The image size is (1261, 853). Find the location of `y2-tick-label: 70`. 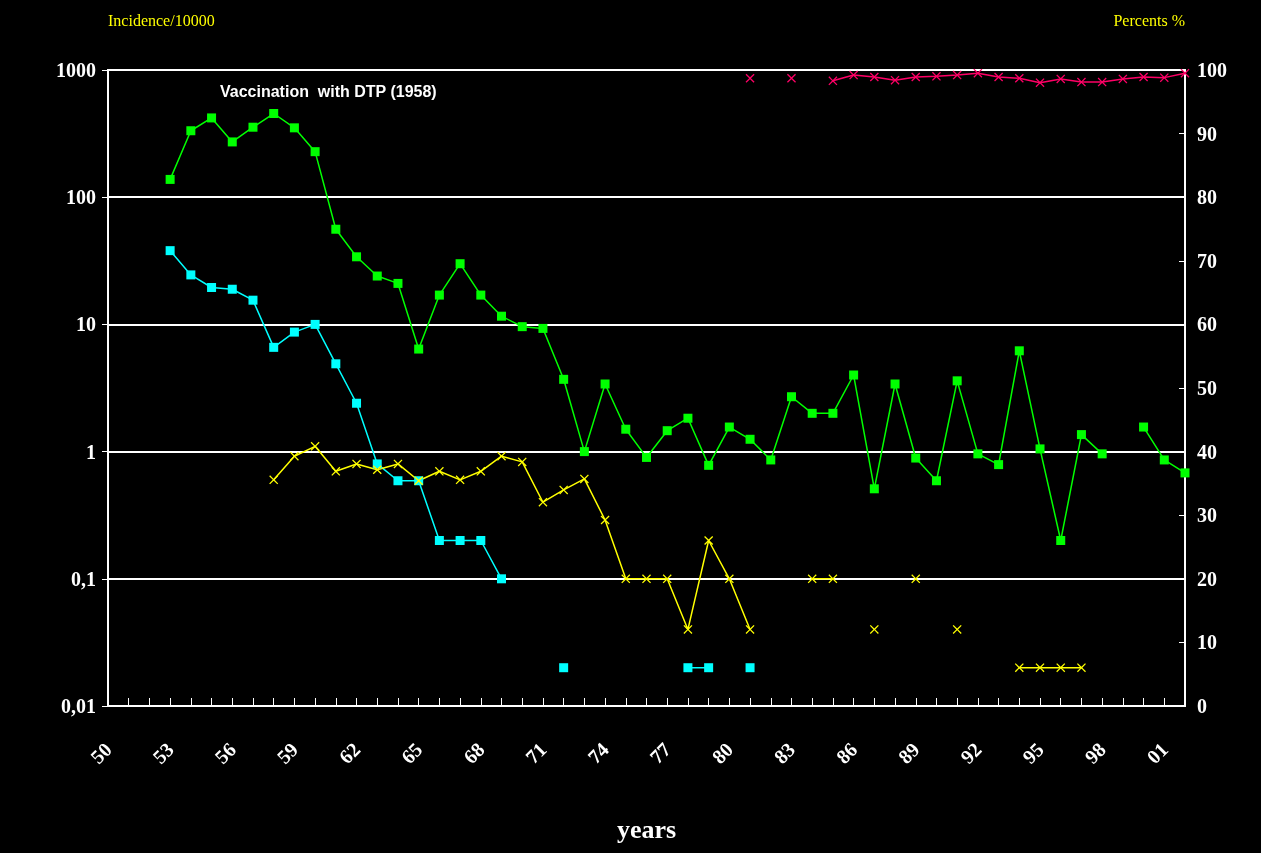

y2-tick-label: 70 is located at coordinates (1207, 260).